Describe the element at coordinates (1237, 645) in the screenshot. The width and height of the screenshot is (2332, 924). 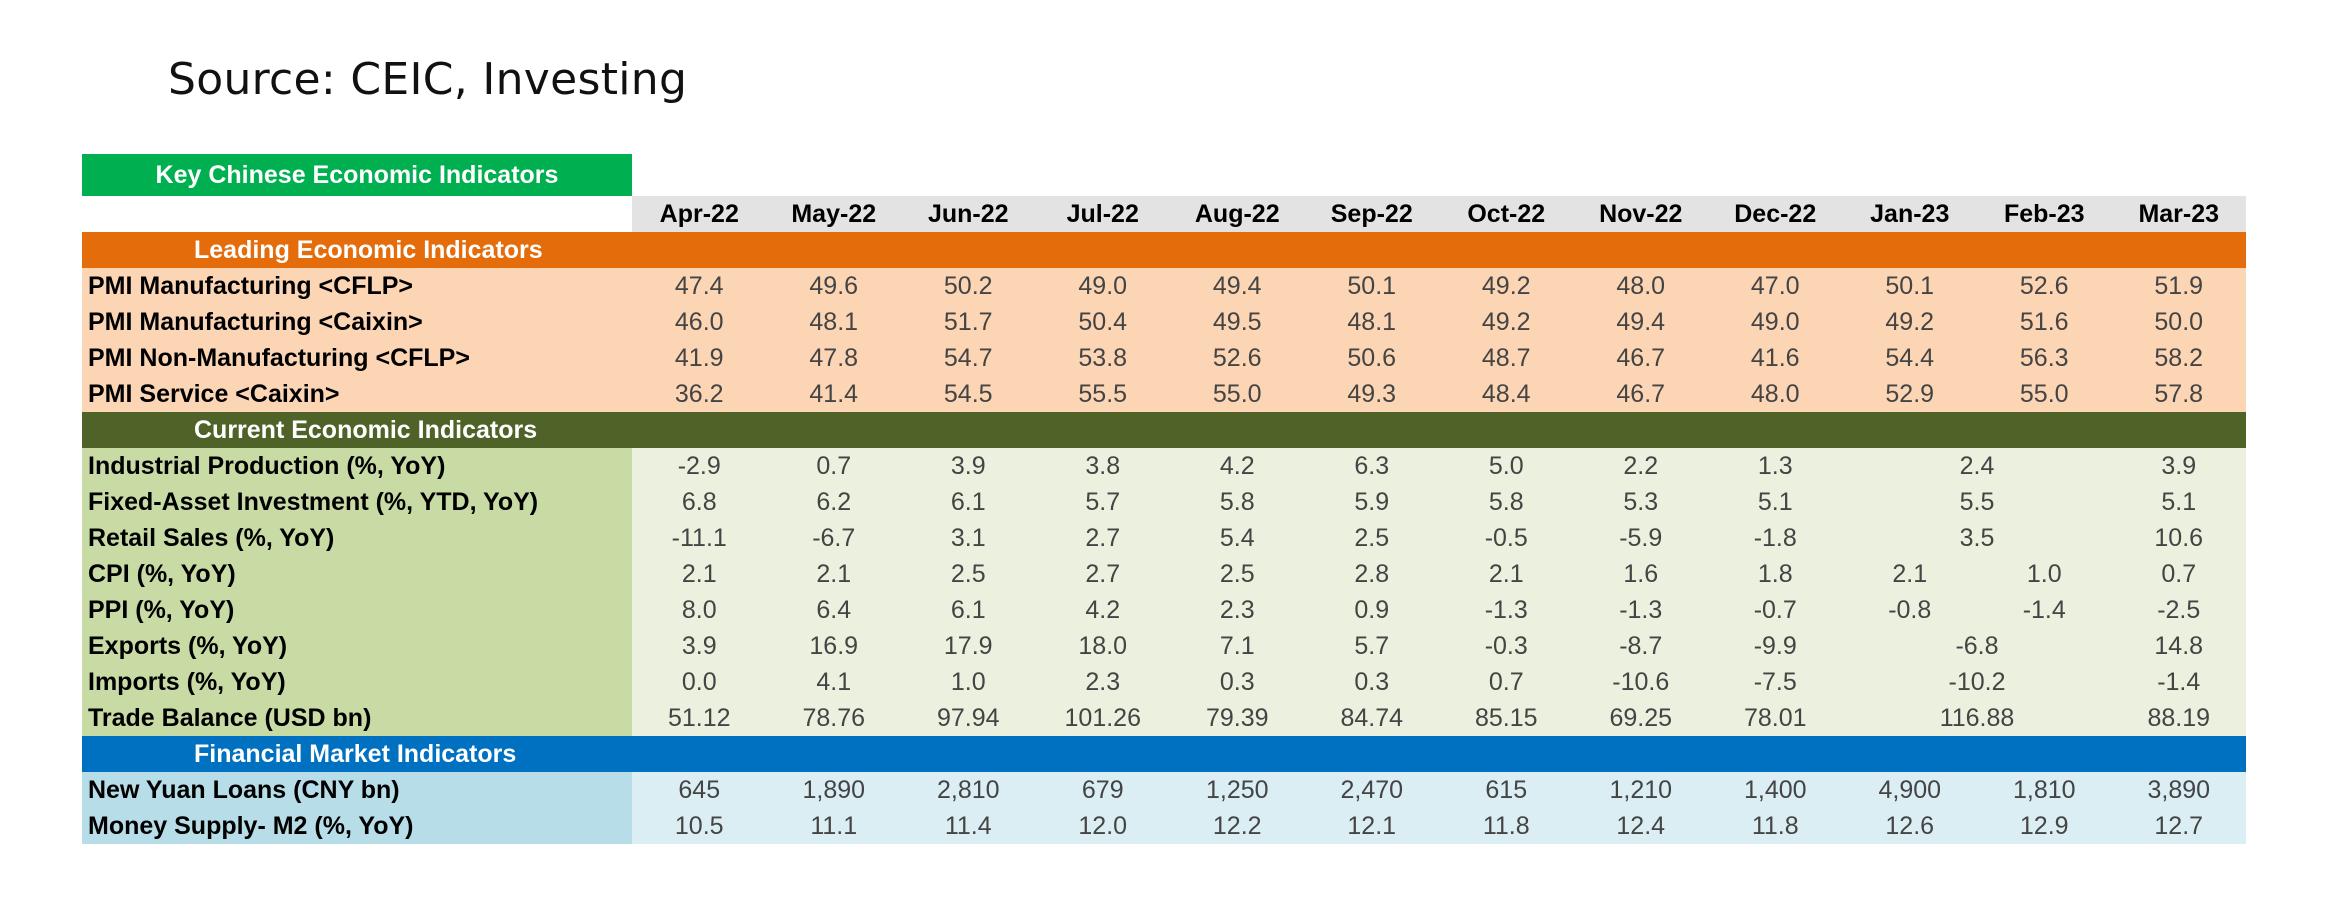
I see `data-cell: 7.1` at that location.